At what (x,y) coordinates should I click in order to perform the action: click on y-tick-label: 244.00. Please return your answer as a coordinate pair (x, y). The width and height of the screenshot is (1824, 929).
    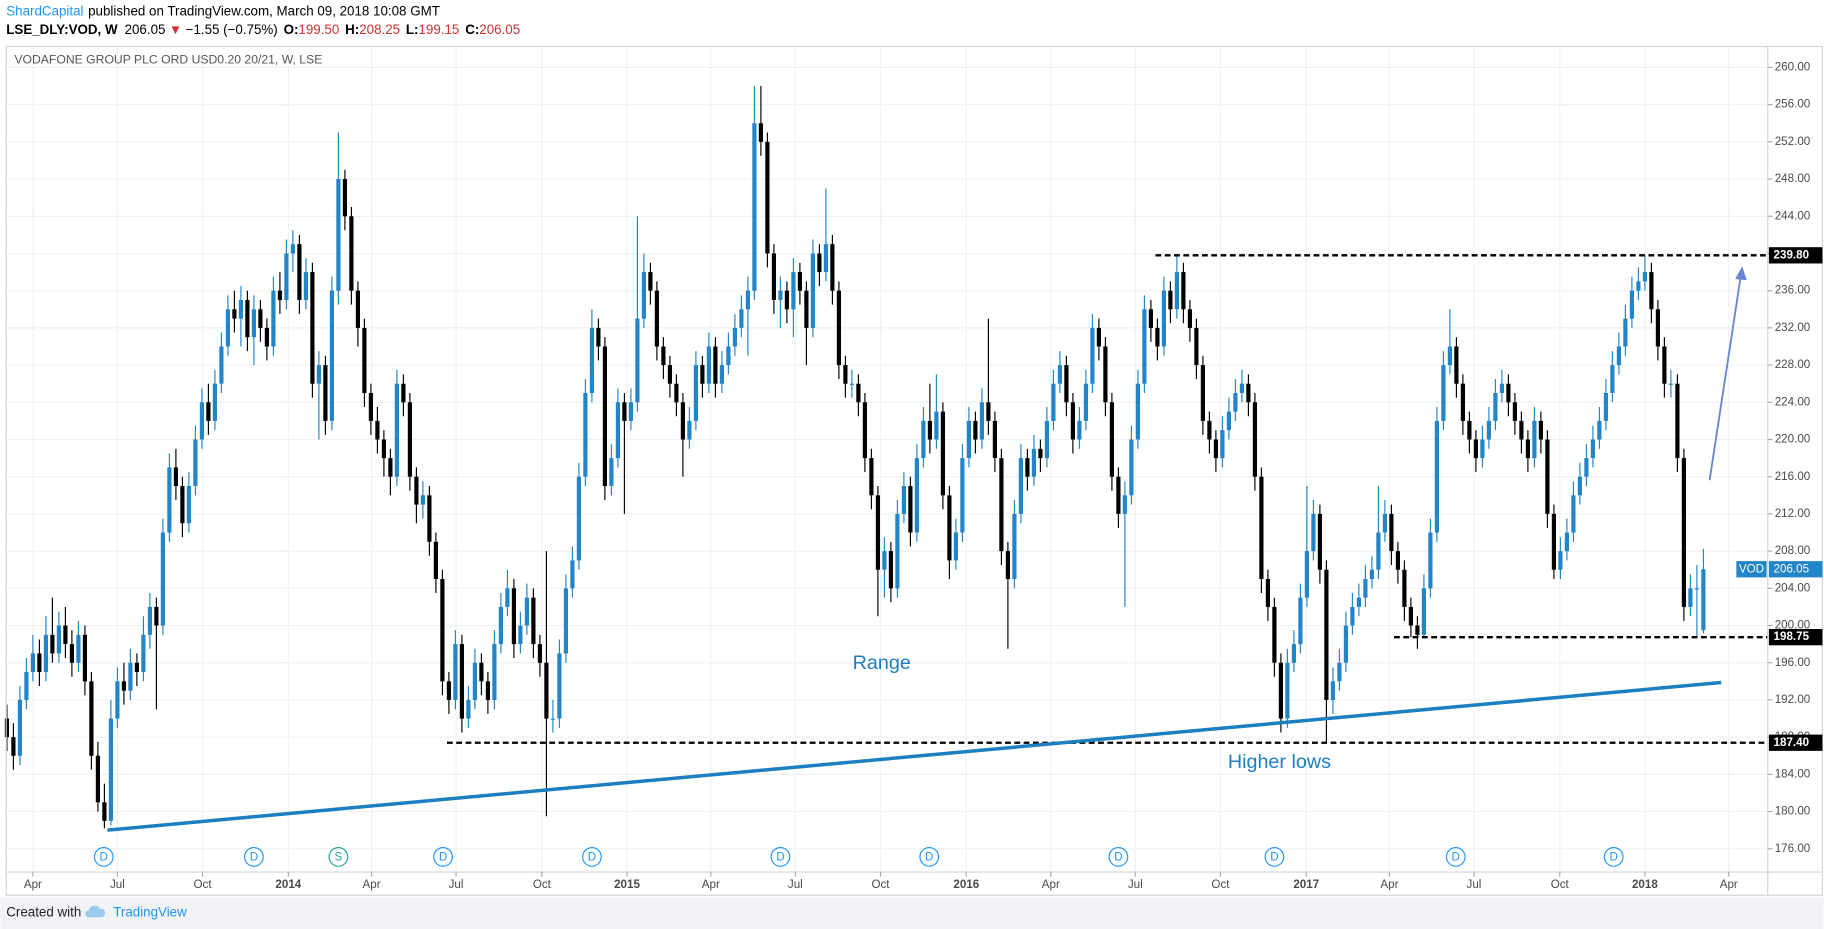
    Looking at the image, I should click on (1793, 215).